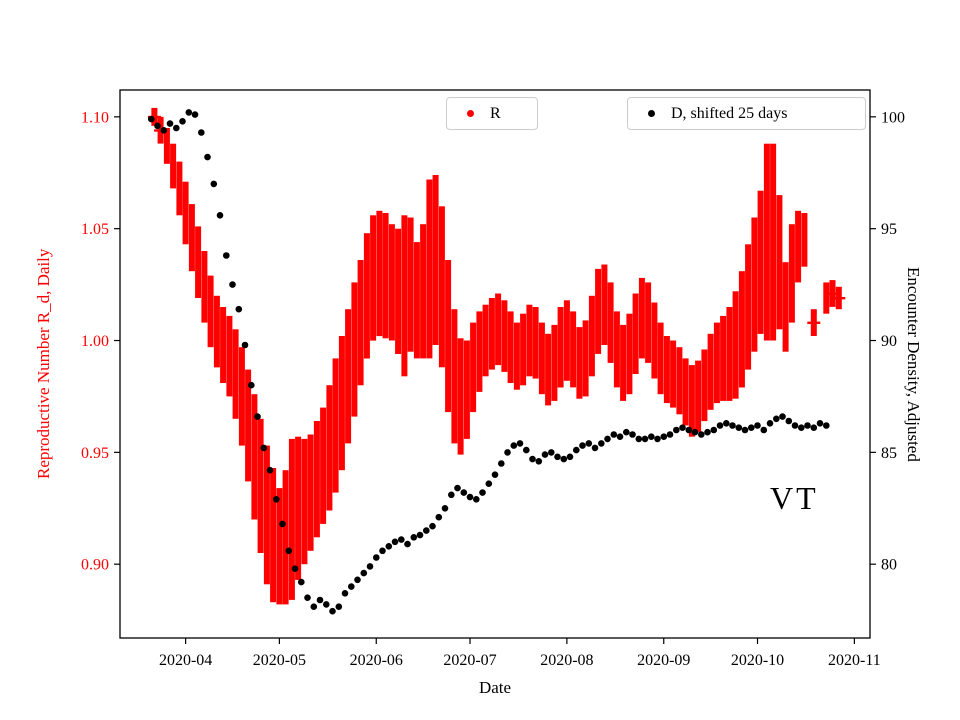 This screenshot has height=720, width=960. Describe the element at coordinates (663, 660) in the screenshot. I see `x-tick-label: 2020-09` at that location.